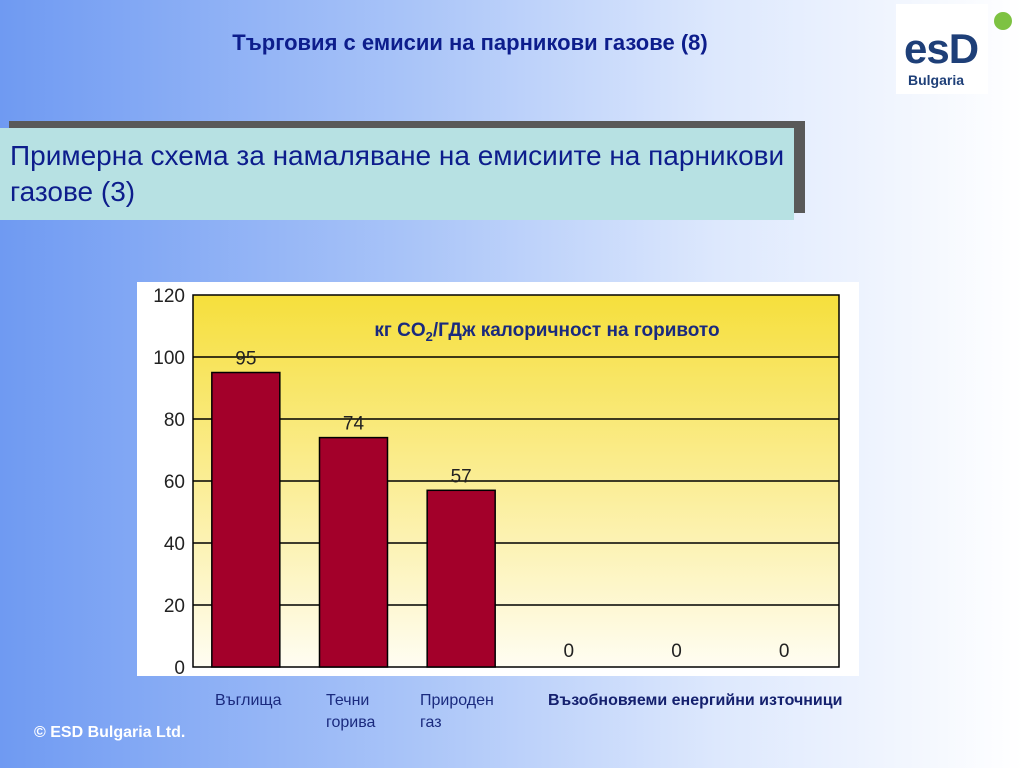 This screenshot has height=768, width=1024. What do you see at coordinates (576, 330) in the screenshot?
I see `chart-title-part2: /ГДж калоричност на горивото` at bounding box center [576, 330].